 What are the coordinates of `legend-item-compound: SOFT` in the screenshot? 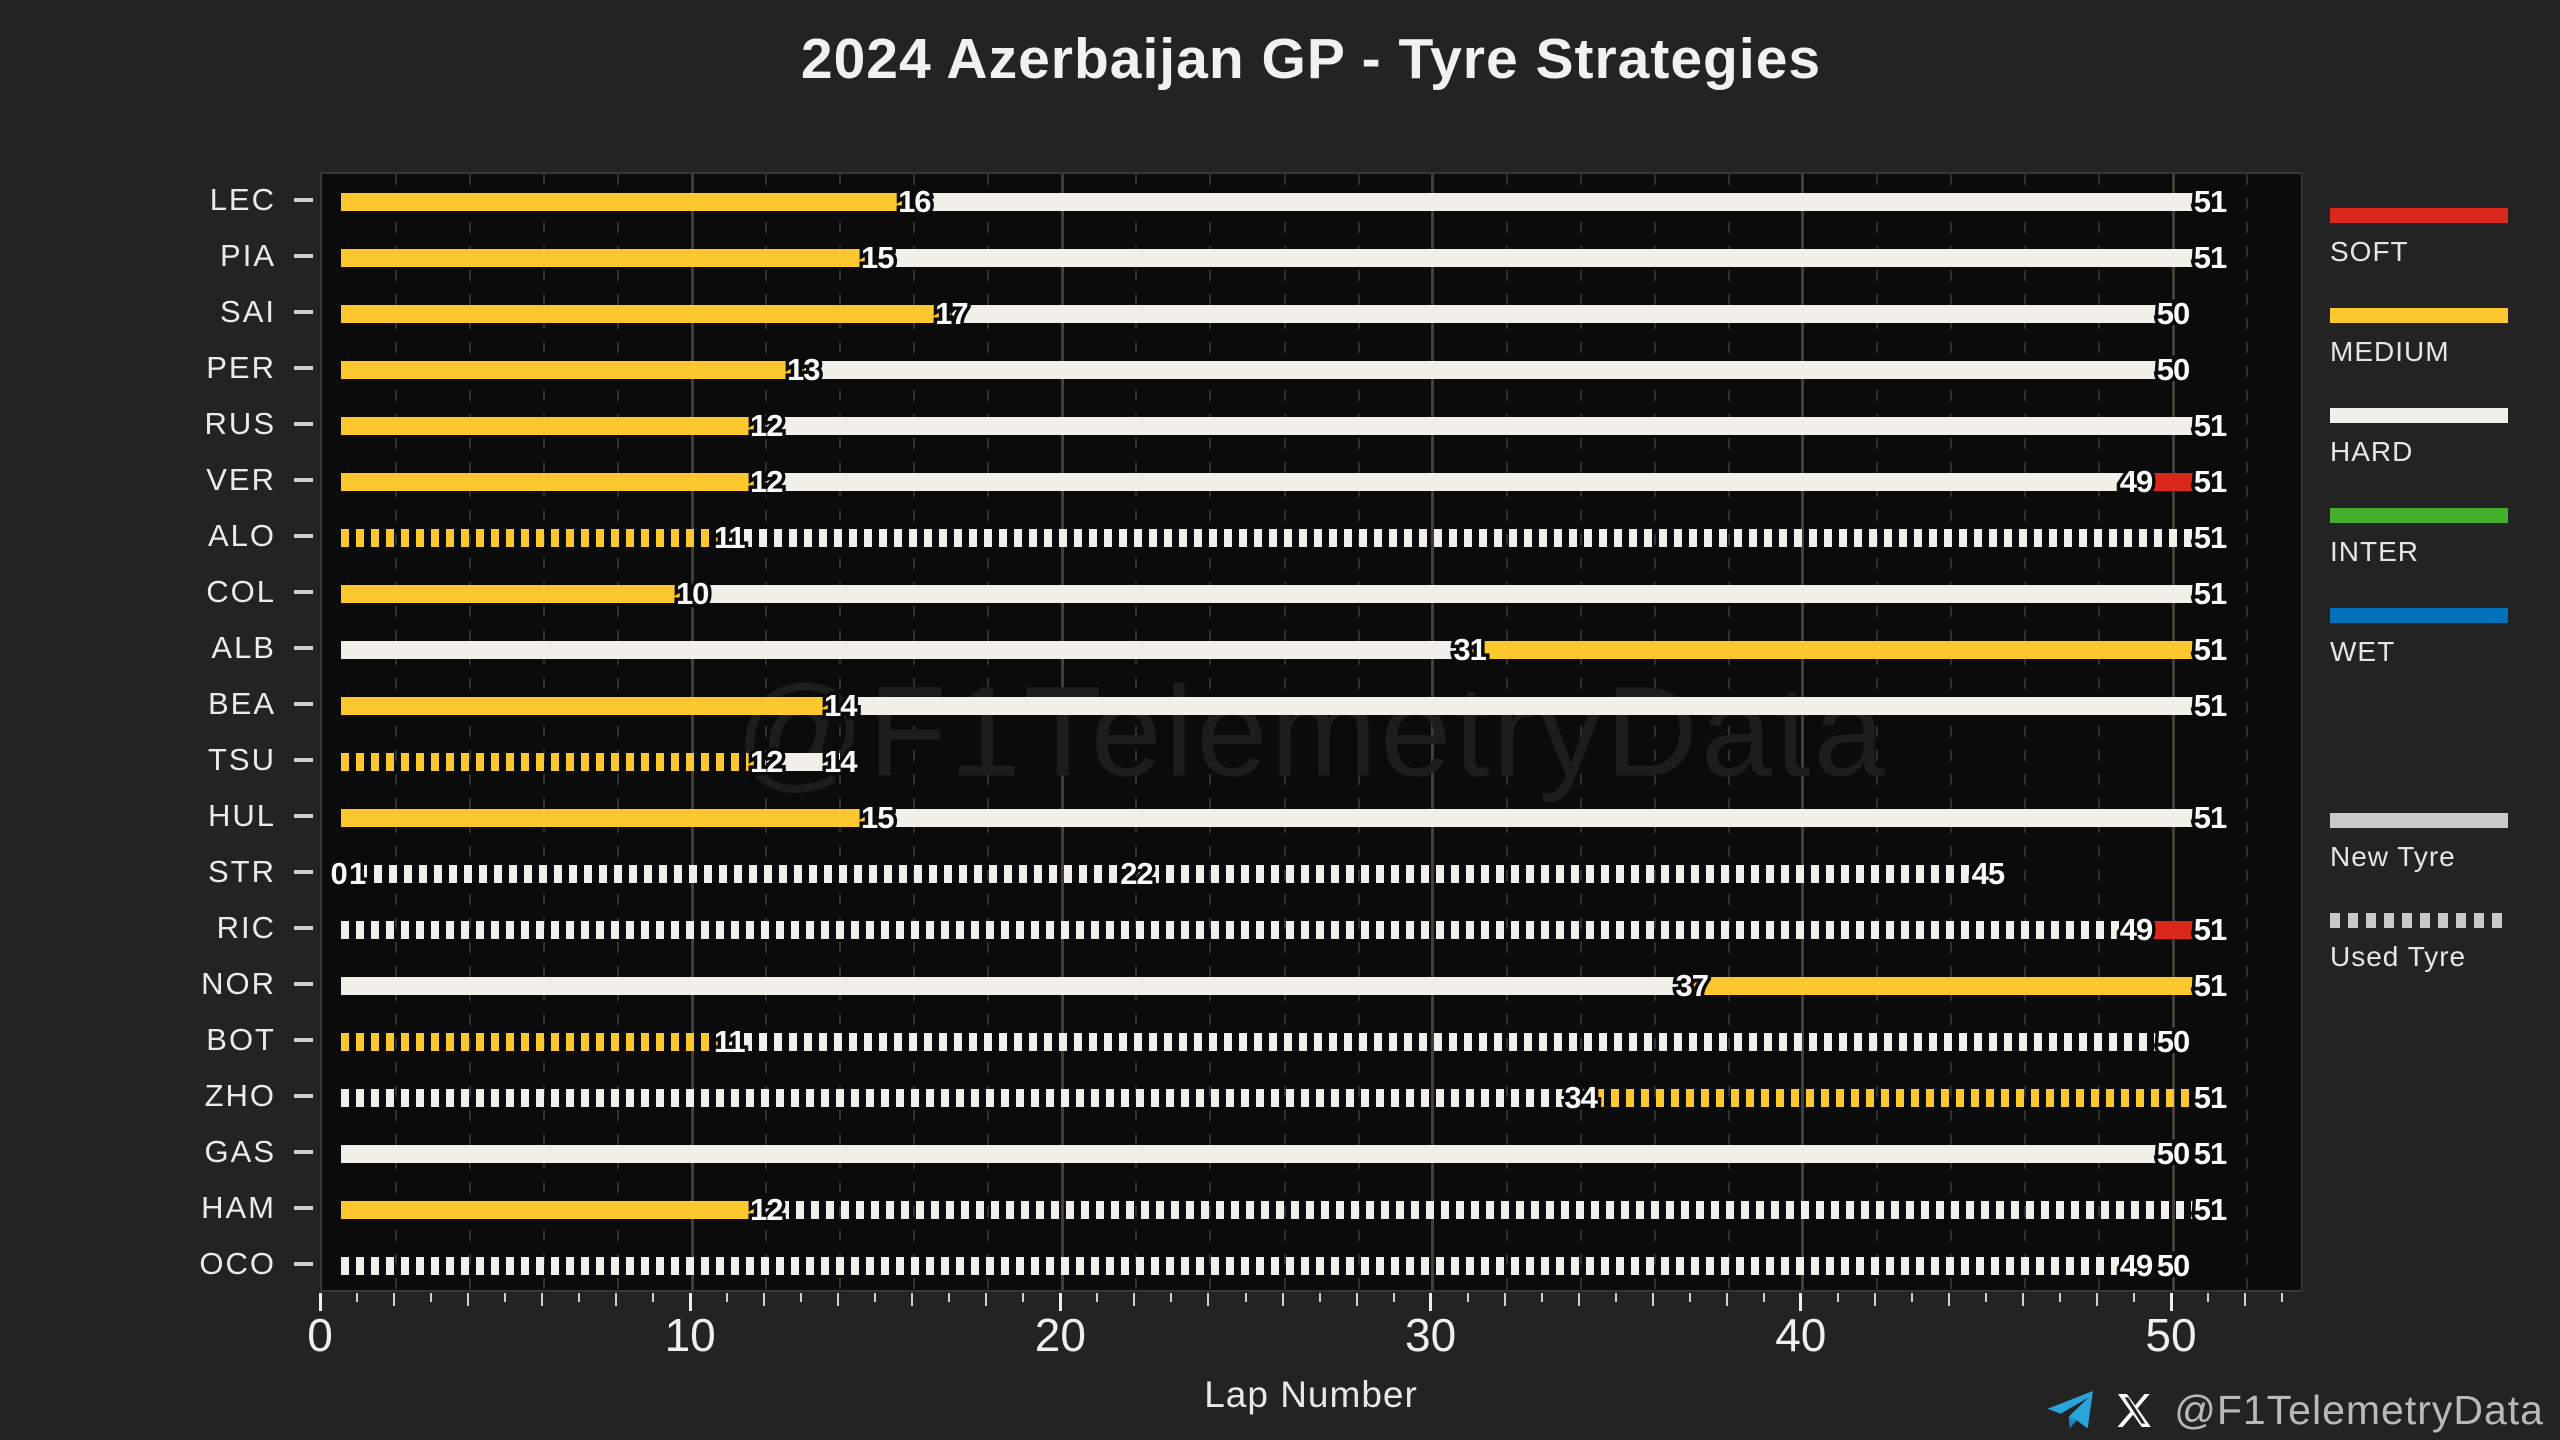 It's located at (2445, 258).